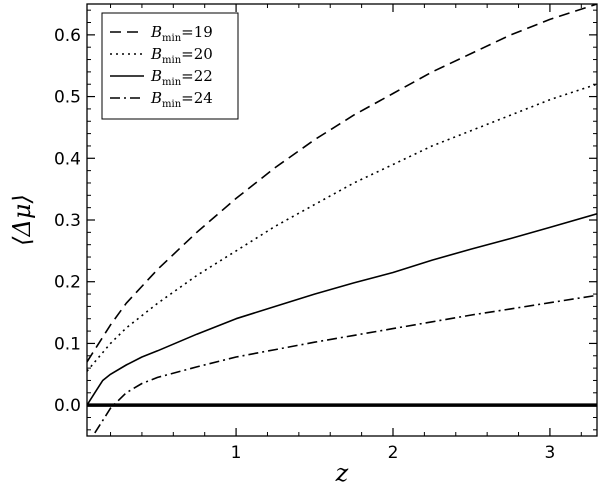 The height and width of the screenshot is (486, 600). What do you see at coordinates (67, 221) in the screenshot?
I see `y-tick-label: 0.3` at bounding box center [67, 221].